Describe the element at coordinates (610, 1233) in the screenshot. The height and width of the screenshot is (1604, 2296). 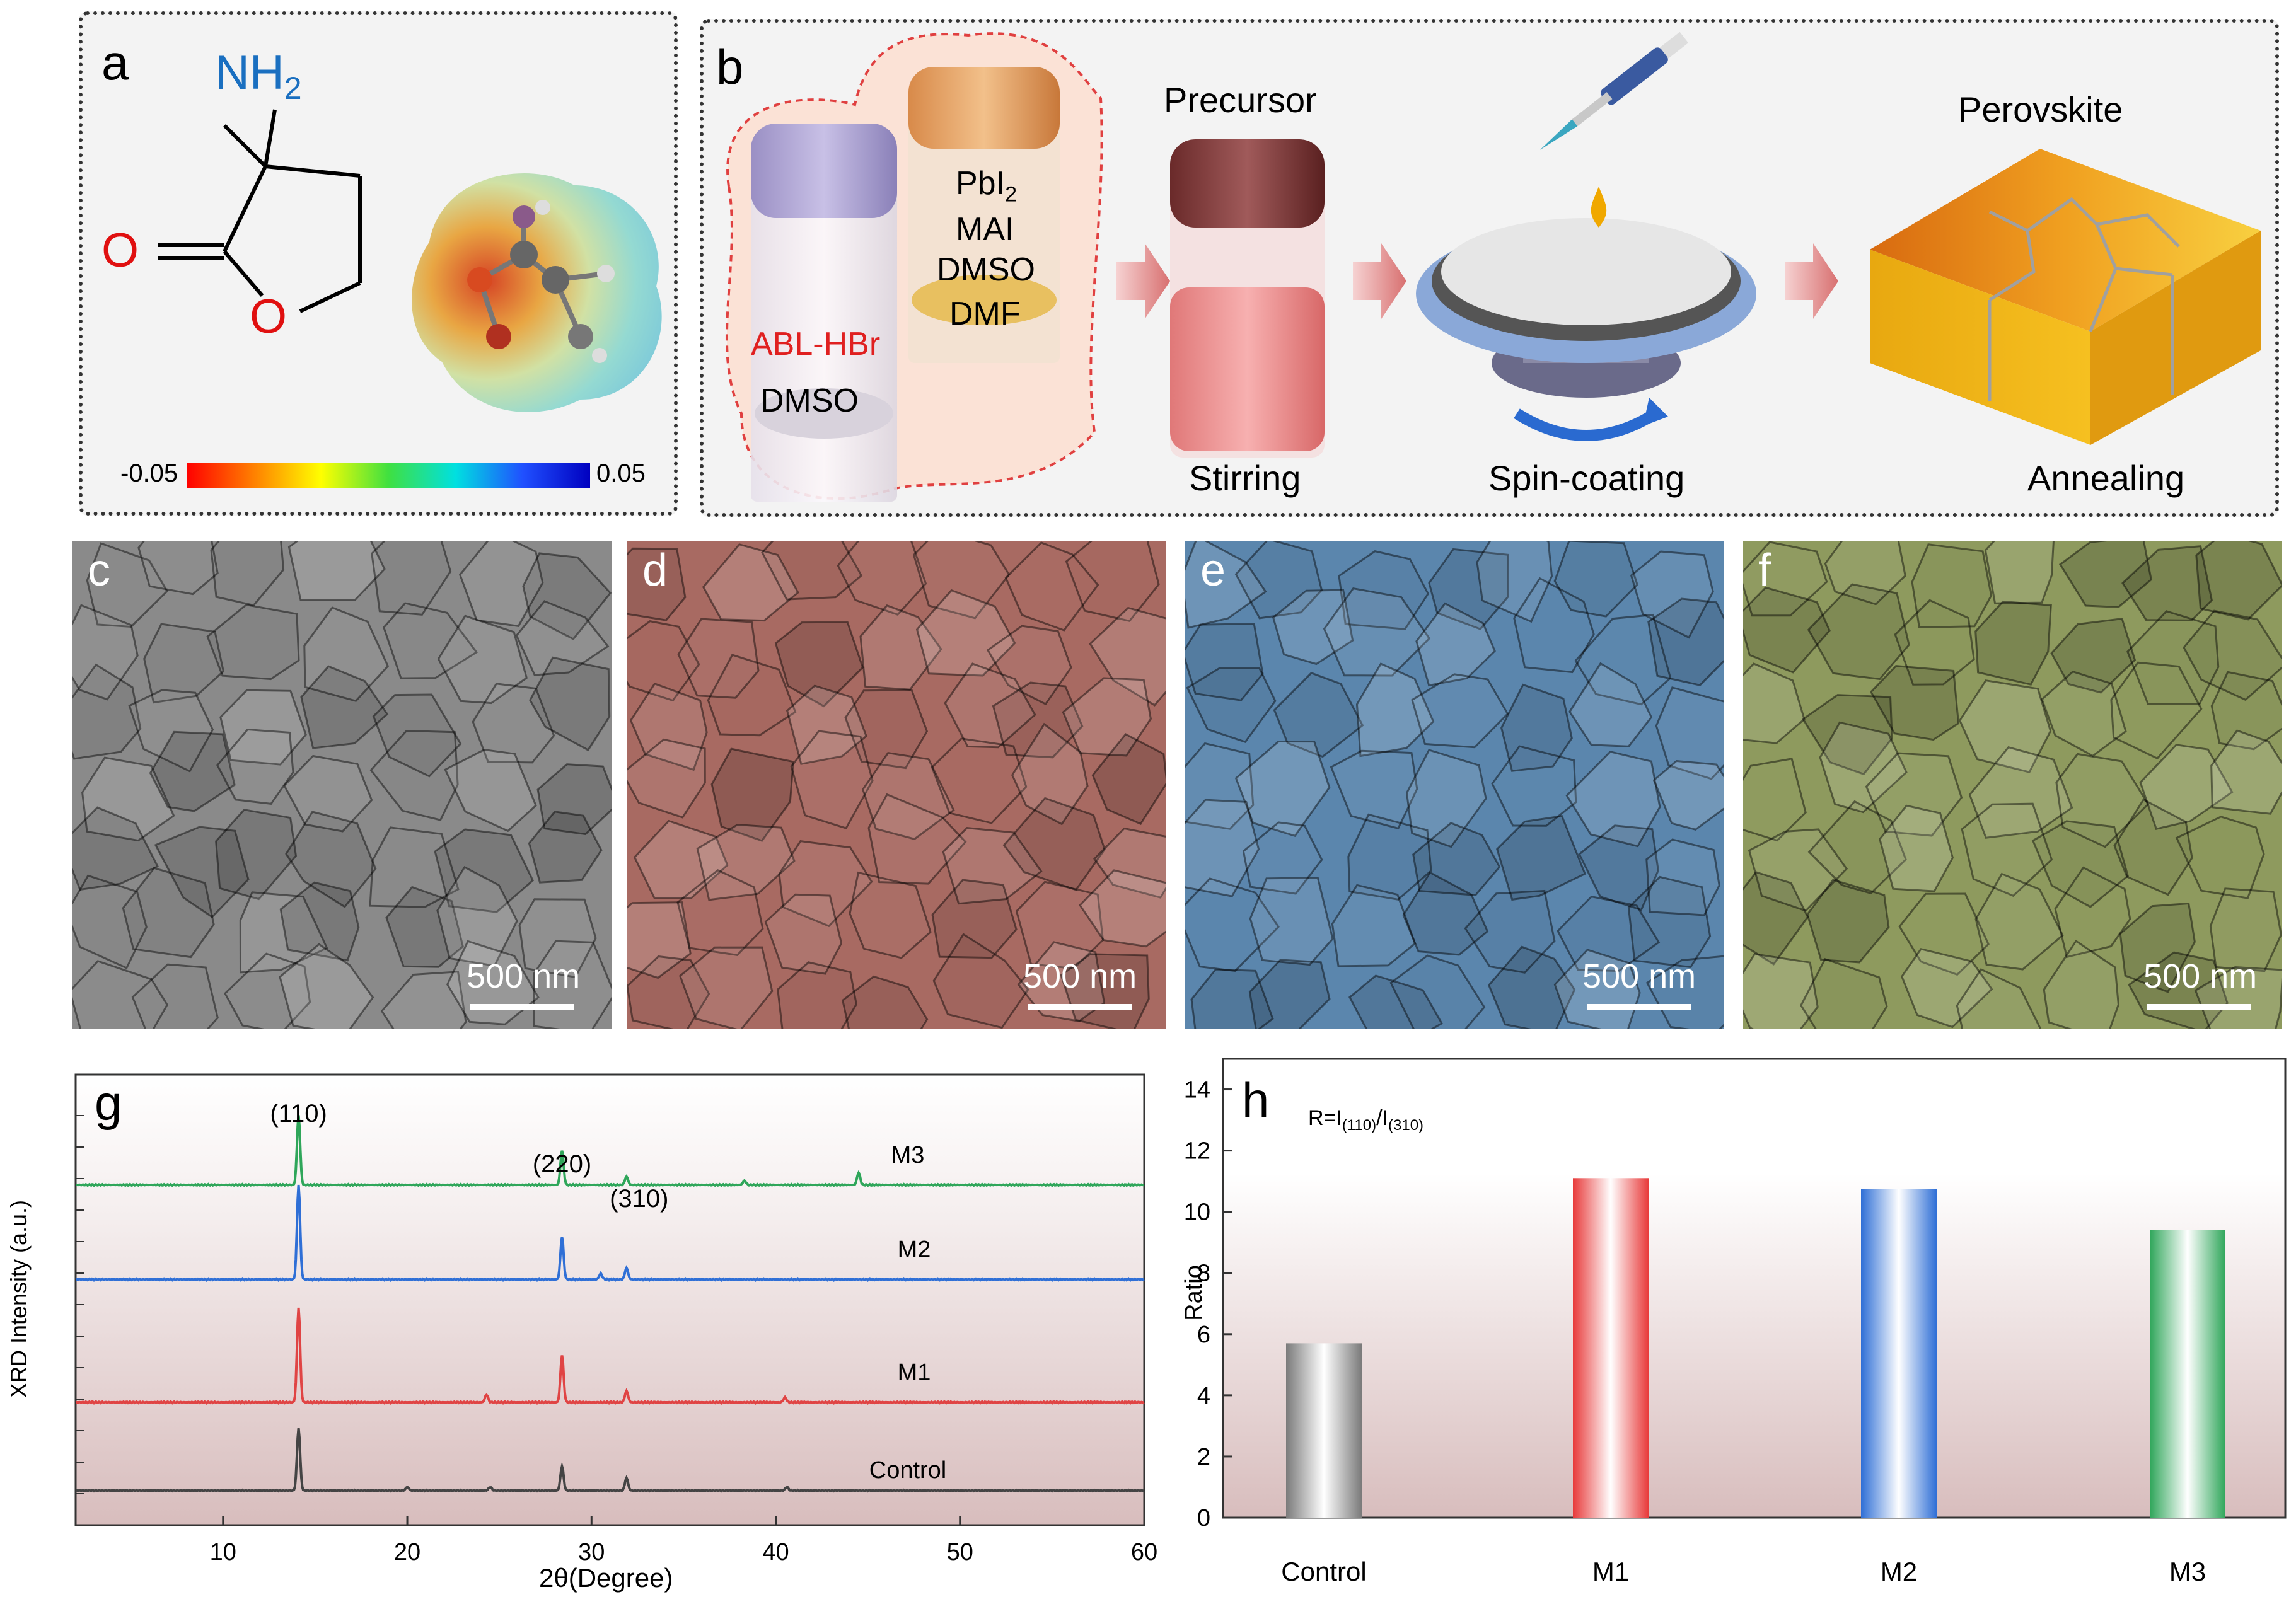
I see `xrd-series-m2` at that location.